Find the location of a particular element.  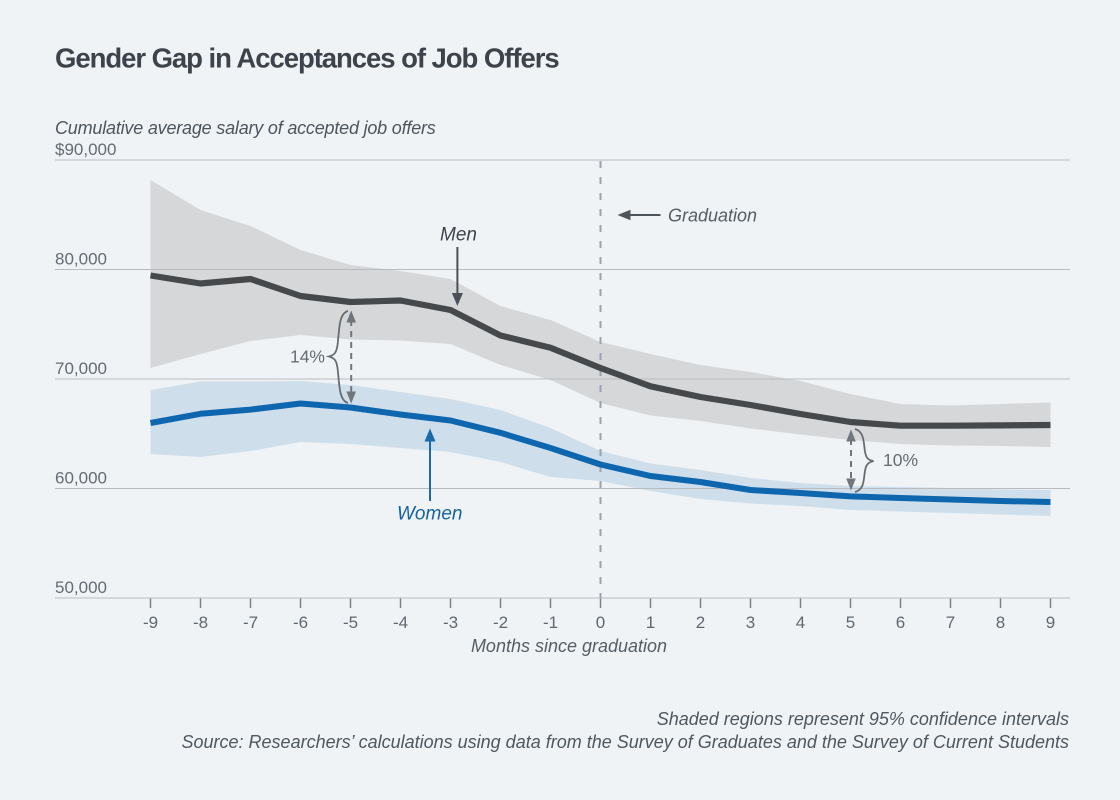

svg-text: -1 is located at coordinates (550, 622).